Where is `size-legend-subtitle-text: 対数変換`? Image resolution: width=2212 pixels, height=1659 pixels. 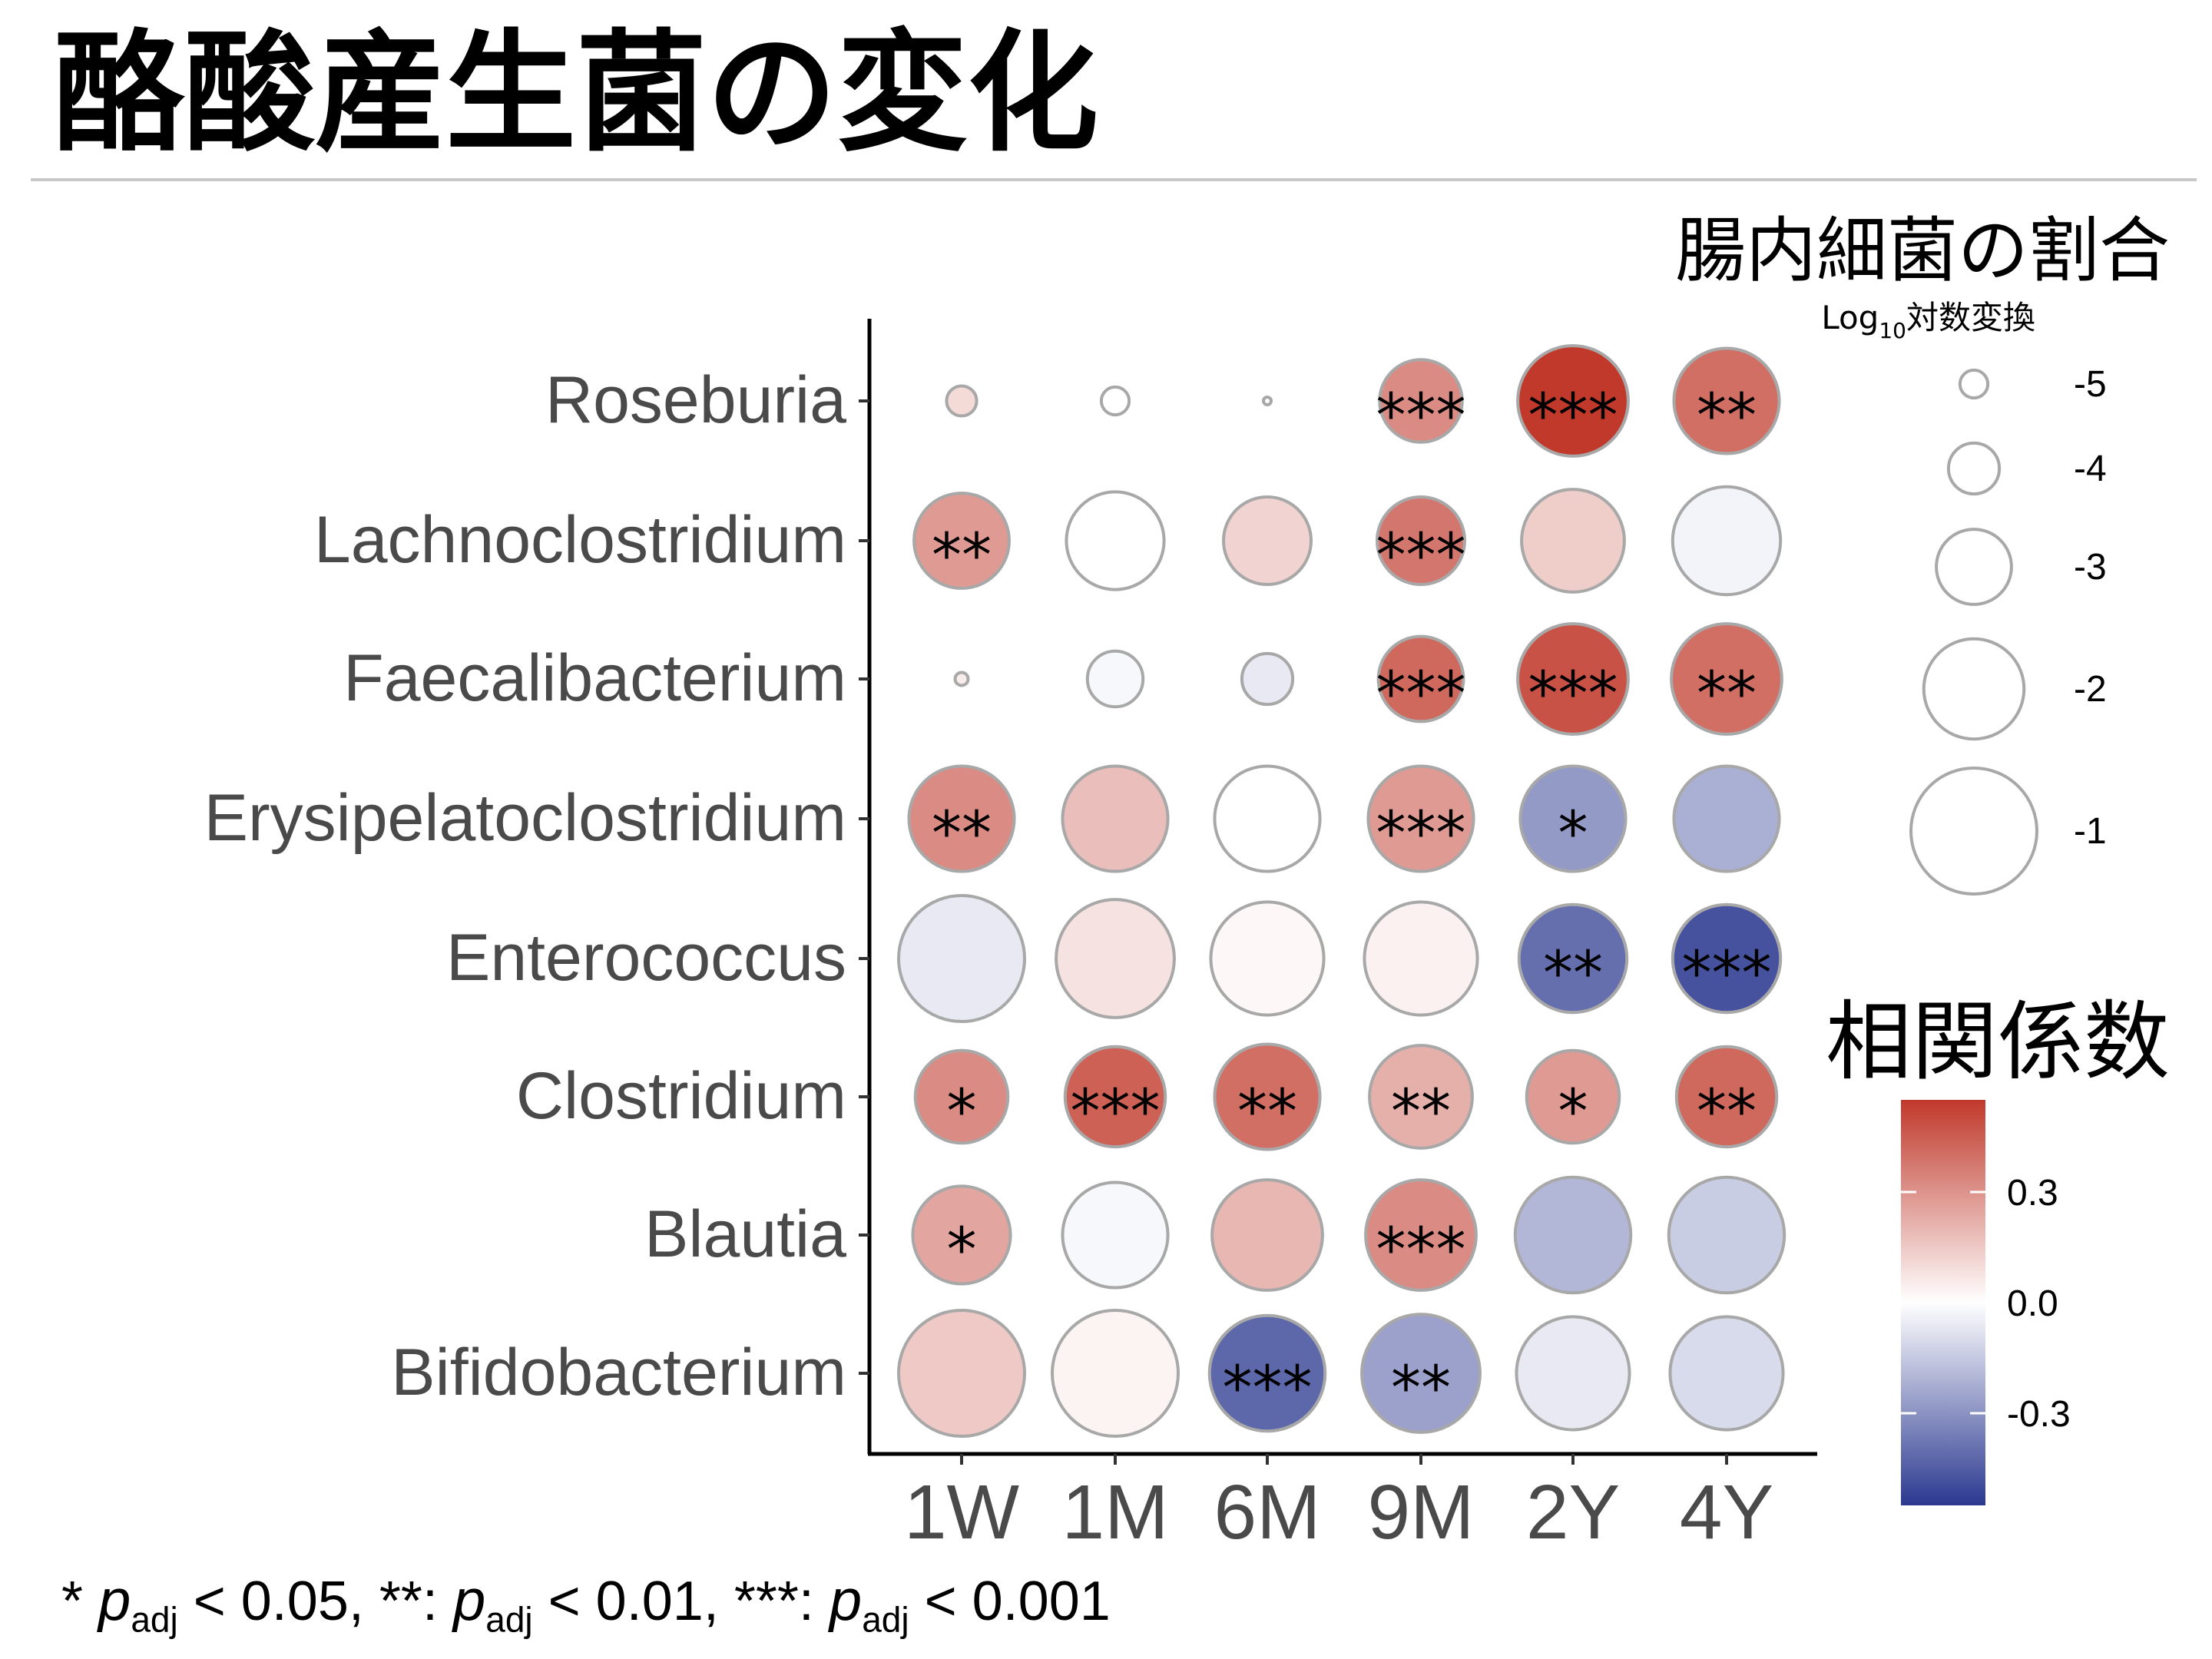
size-legend-subtitle-text: 対数変換 is located at coordinates (1970, 317).